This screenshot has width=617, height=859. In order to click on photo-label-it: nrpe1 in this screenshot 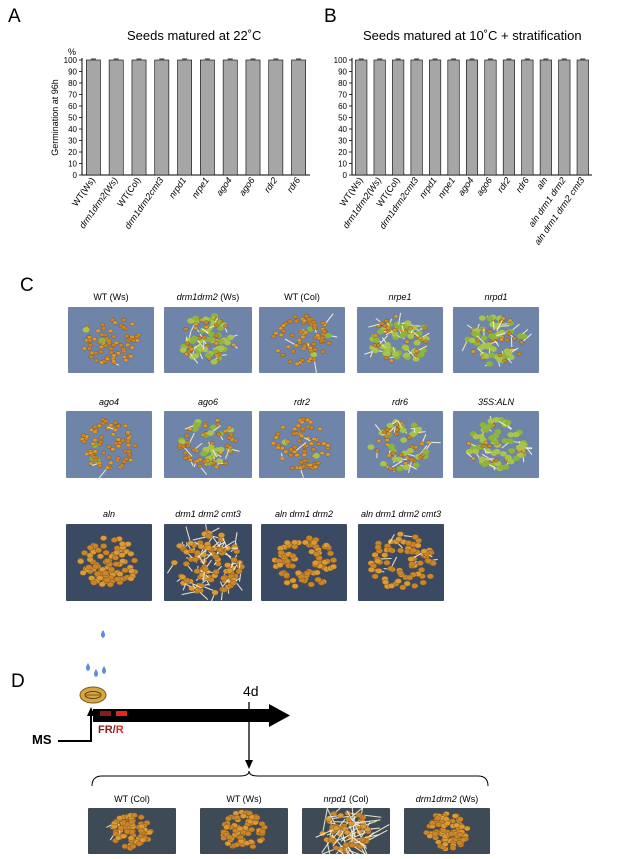, I will do `click(400, 297)`.